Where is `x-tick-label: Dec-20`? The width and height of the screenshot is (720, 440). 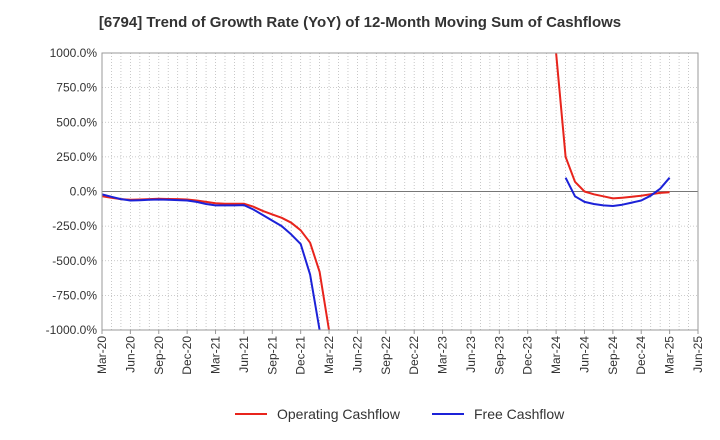 x-tick-label: Dec-20 is located at coordinates (187, 355).